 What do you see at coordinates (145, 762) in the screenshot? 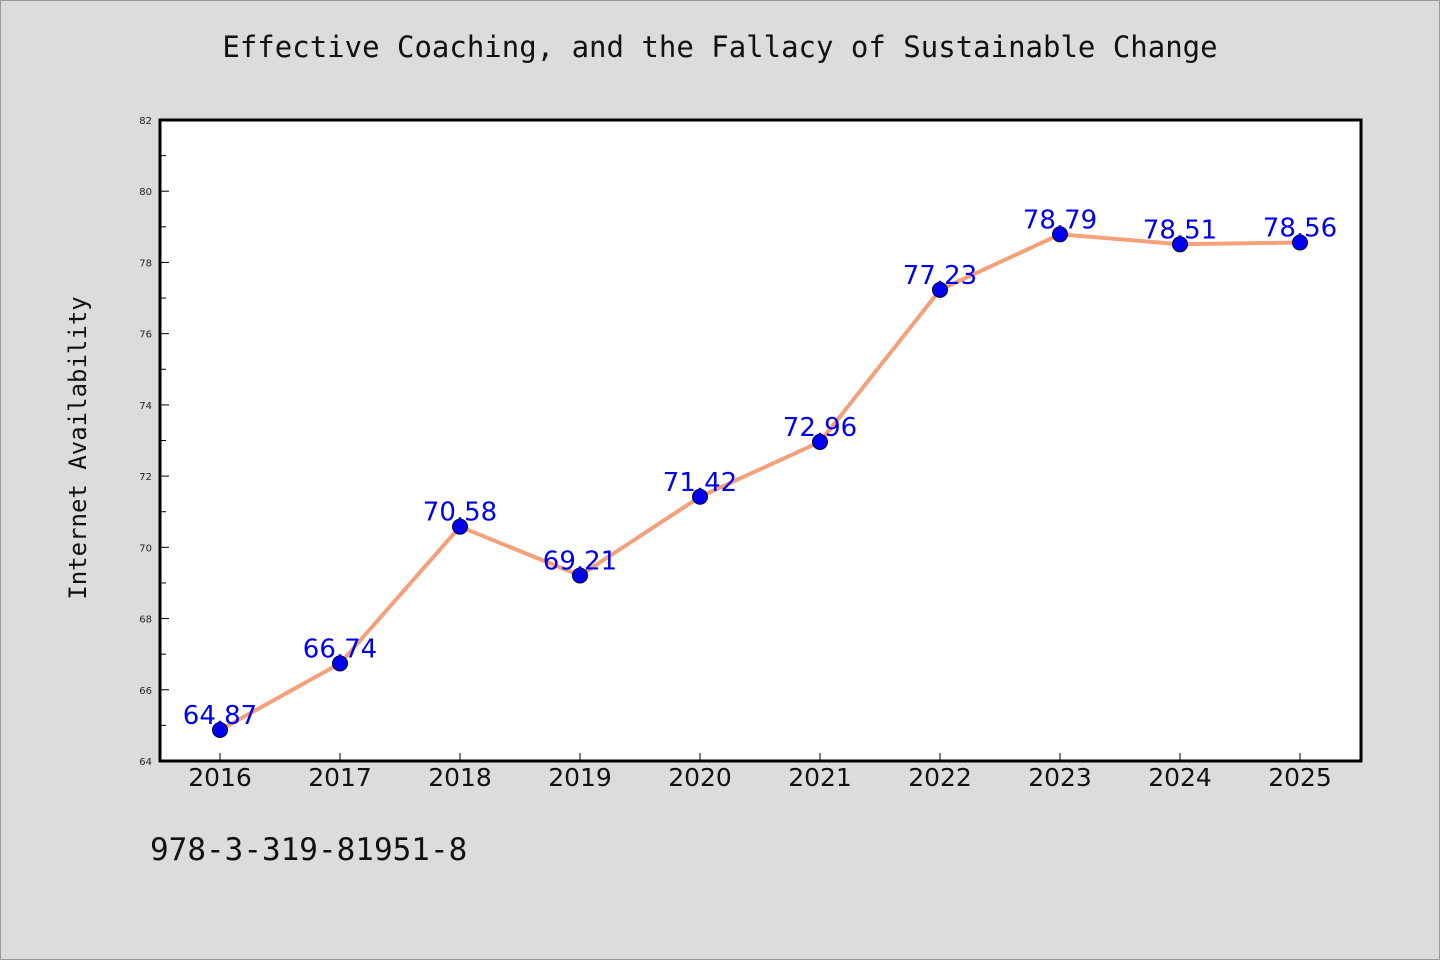
I see `y-tick-label: 64` at bounding box center [145, 762].